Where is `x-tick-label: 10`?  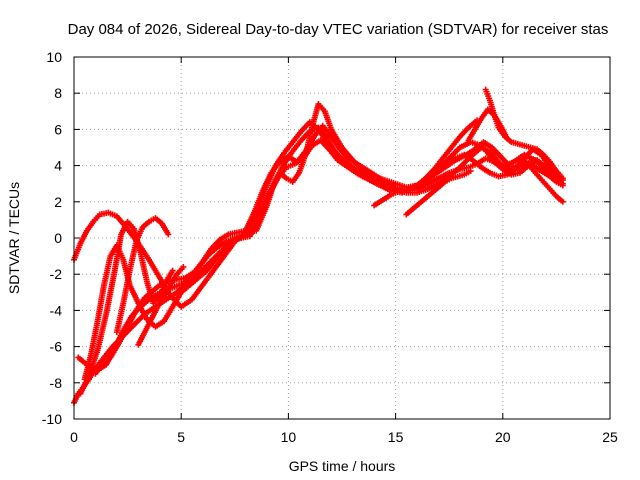
x-tick-label: 10 is located at coordinates (289, 437).